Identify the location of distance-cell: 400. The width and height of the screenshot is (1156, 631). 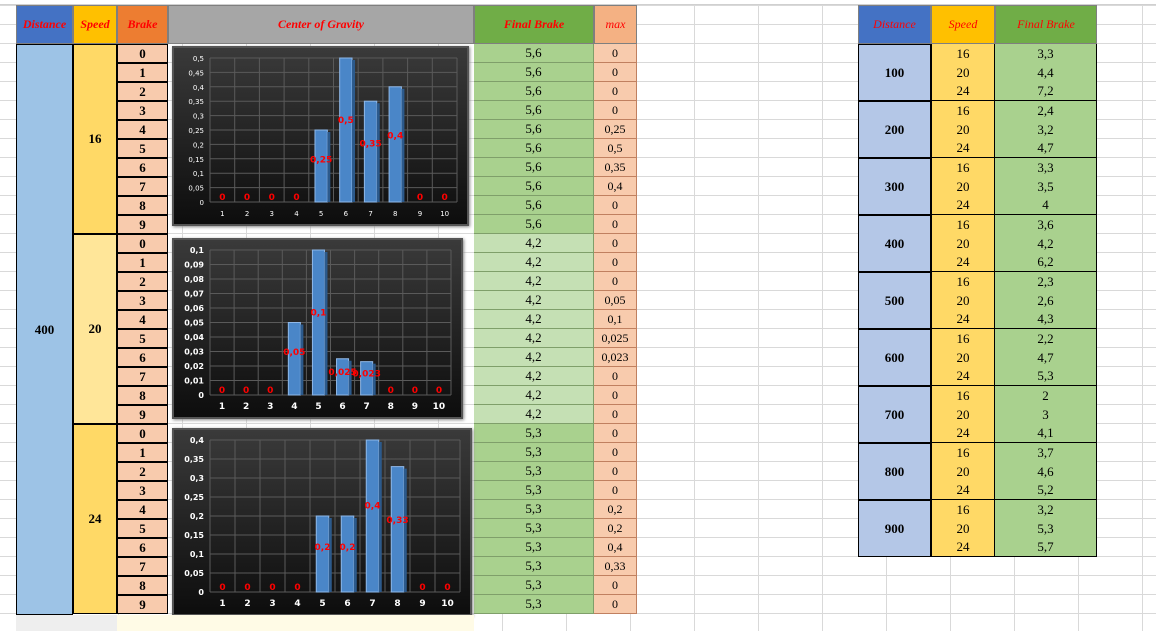
(44, 329).